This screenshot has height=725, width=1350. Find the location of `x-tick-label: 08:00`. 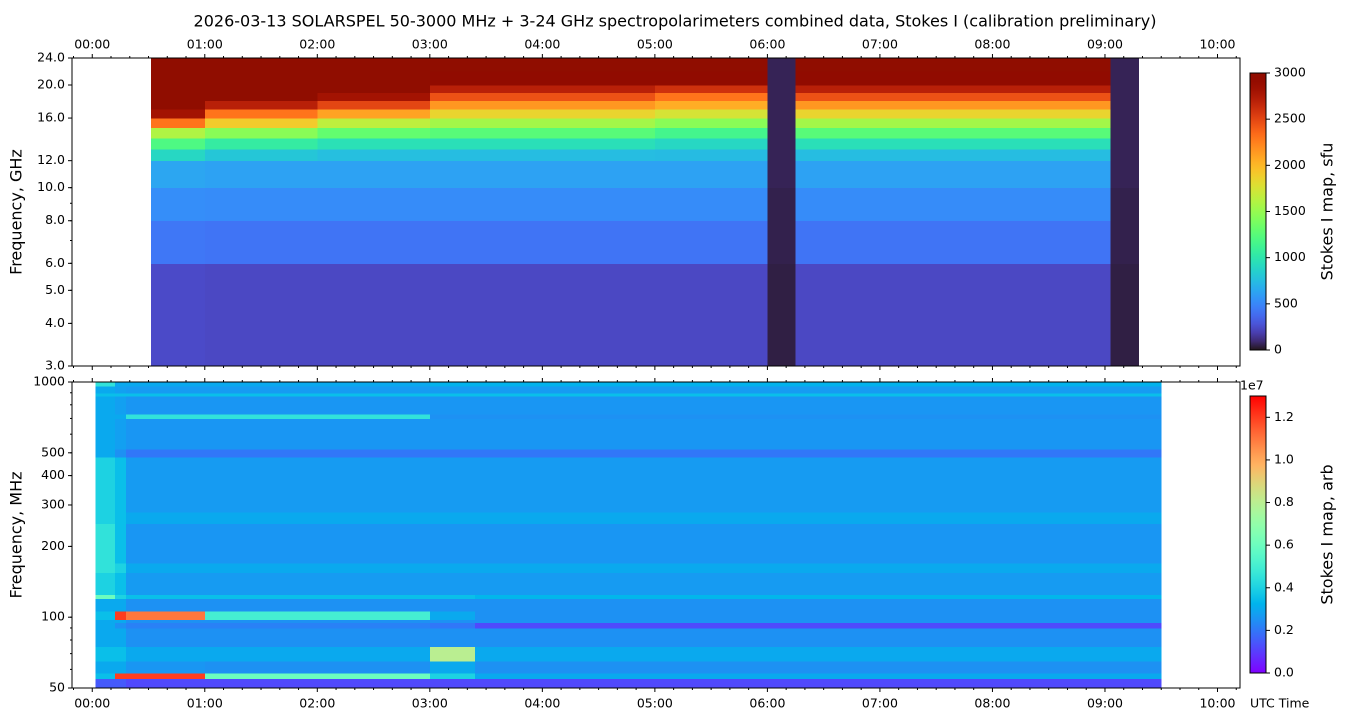

x-tick-label: 08:00 is located at coordinates (992, 44).